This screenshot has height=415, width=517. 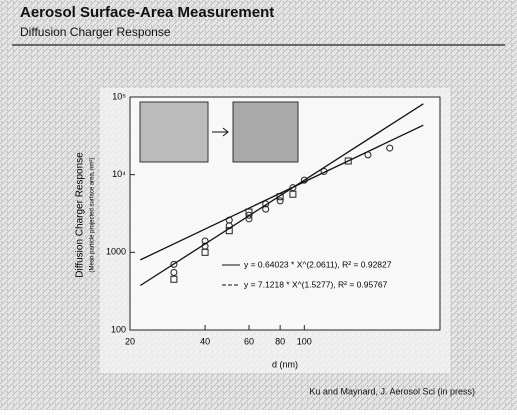 I want to click on y-tick-label: 10⁵, so click(x=119, y=96).